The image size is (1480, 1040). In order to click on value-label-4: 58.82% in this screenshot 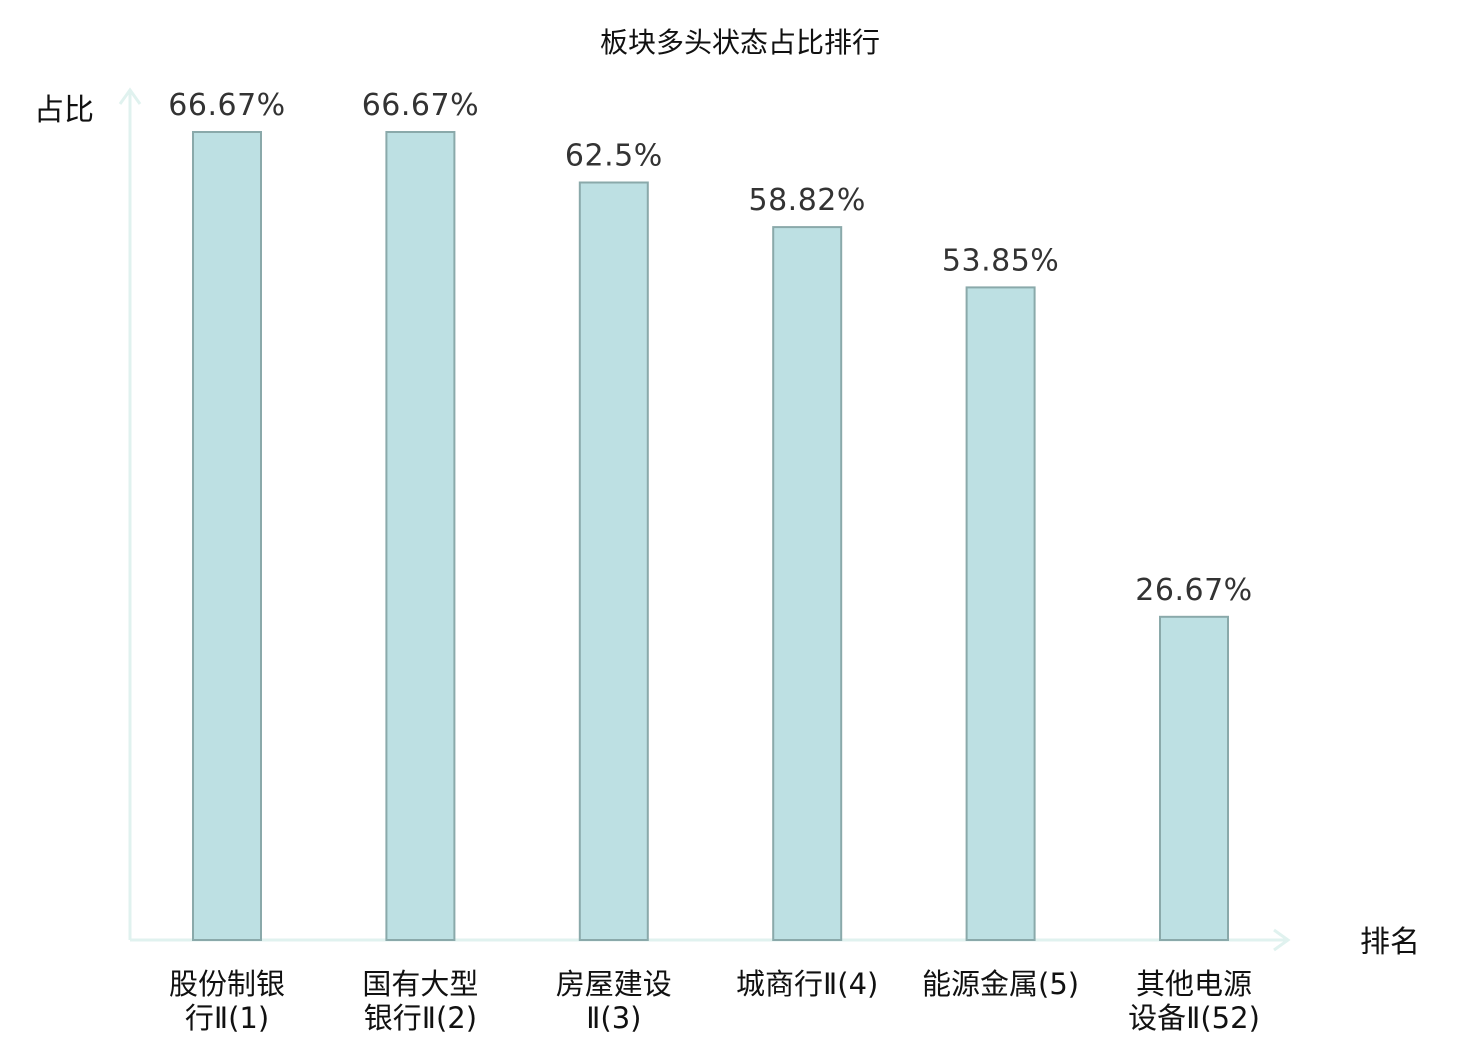, I will do `click(807, 200)`.